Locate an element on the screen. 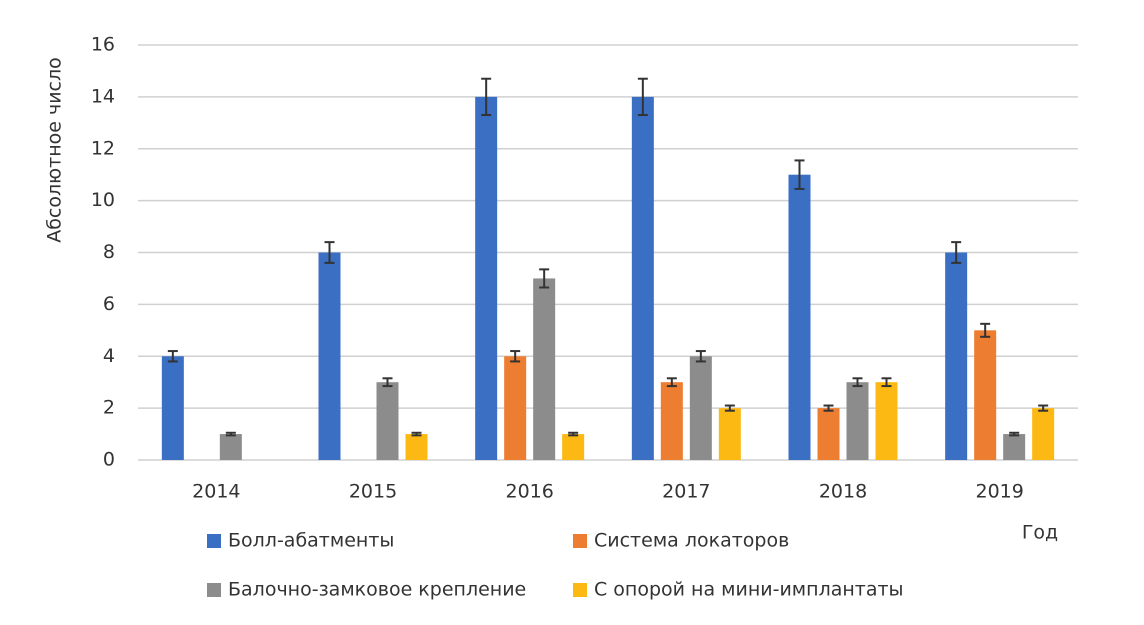  x-tick-label: 2018 is located at coordinates (843, 492).